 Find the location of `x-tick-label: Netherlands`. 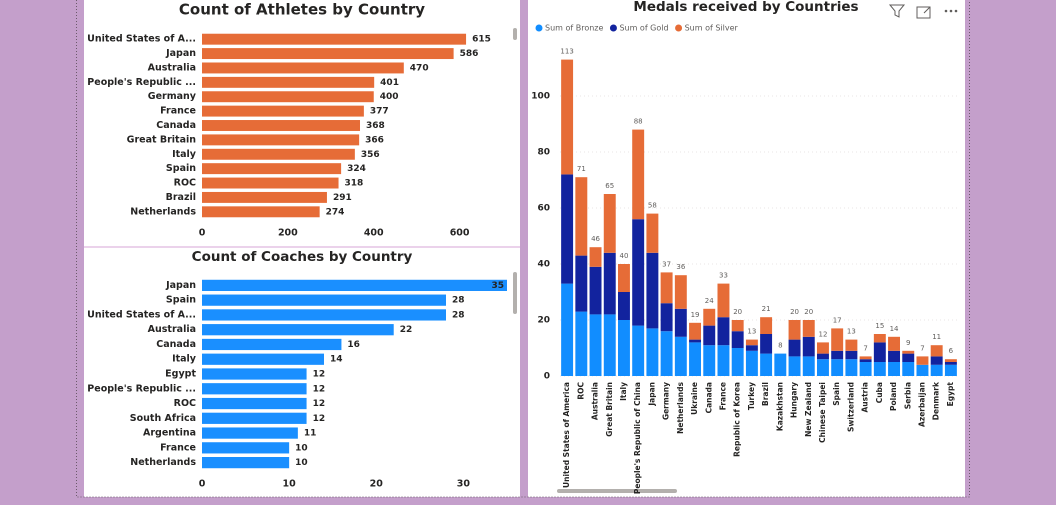

x-tick-label: Netherlands is located at coordinates (680, 407).